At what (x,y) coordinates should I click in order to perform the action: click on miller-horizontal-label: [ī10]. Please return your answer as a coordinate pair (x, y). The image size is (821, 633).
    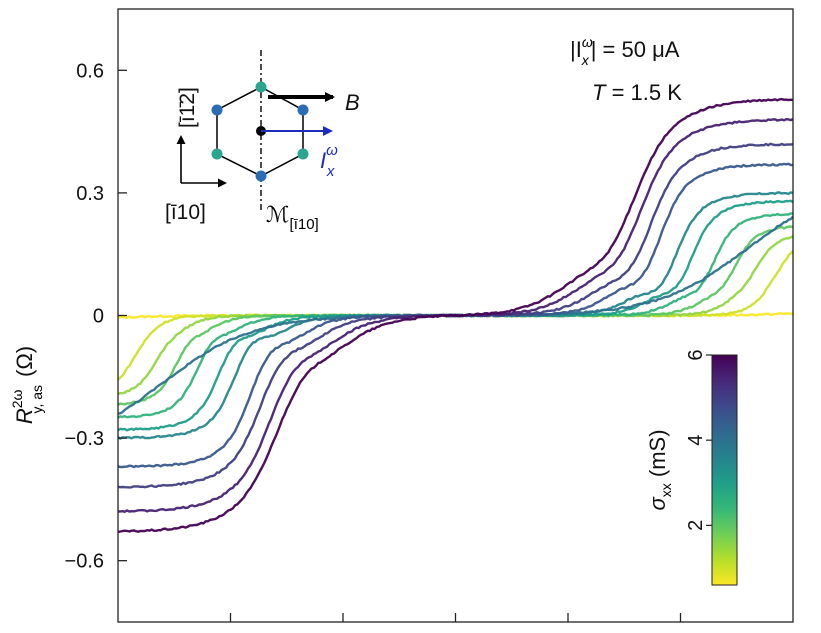
    Looking at the image, I should click on (185, 212).